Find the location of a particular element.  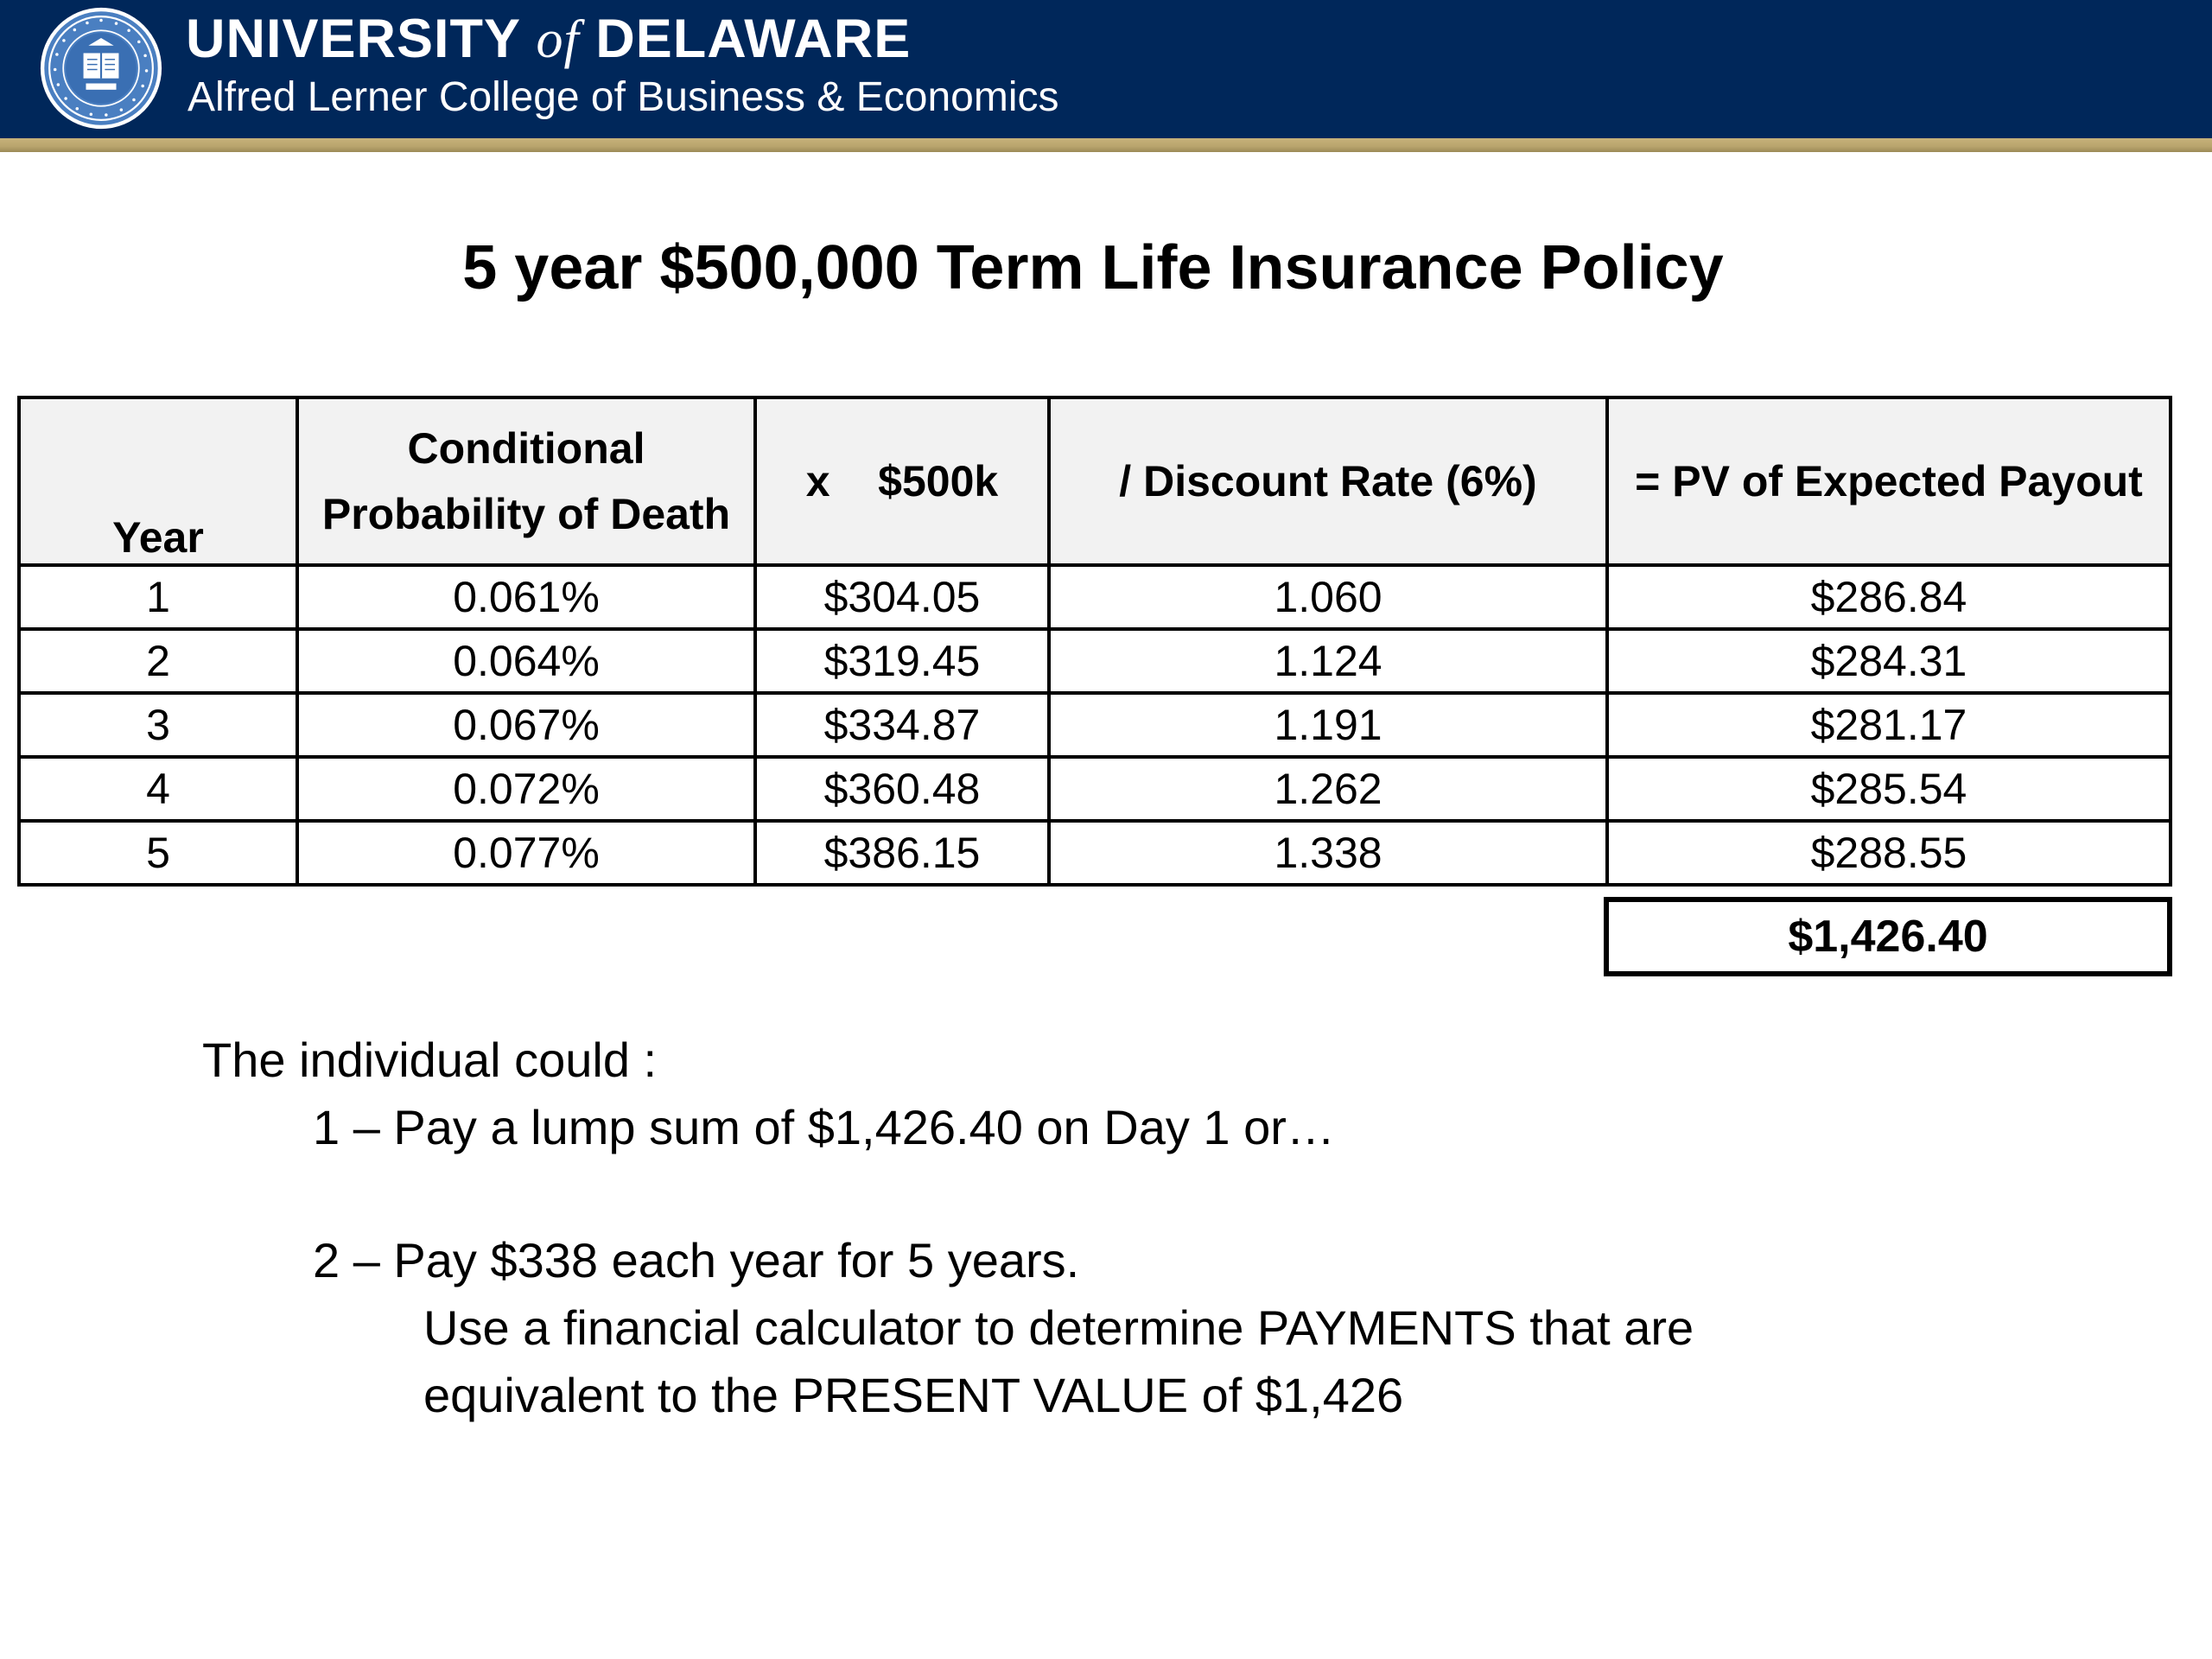

cell-year: 5 is located at coordinates (158, 853).